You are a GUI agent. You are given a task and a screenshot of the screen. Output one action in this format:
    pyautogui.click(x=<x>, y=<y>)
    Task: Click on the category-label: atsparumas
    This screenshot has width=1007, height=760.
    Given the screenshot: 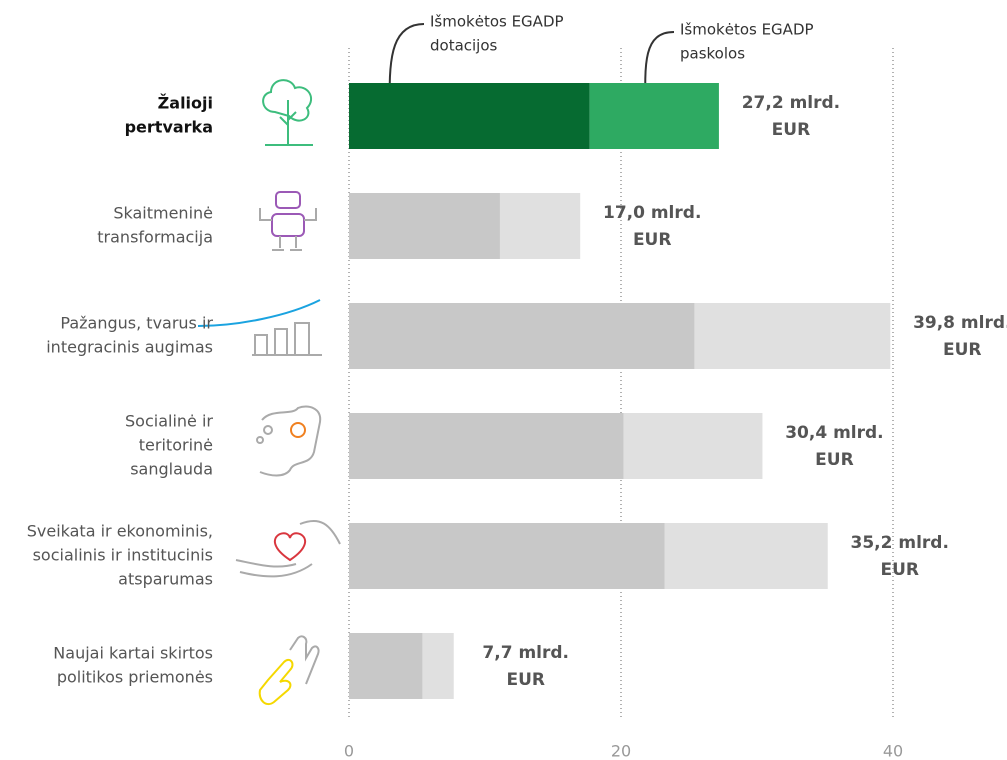 What is the action you would take?
    pyautogui.click(x=165, y=579)
    